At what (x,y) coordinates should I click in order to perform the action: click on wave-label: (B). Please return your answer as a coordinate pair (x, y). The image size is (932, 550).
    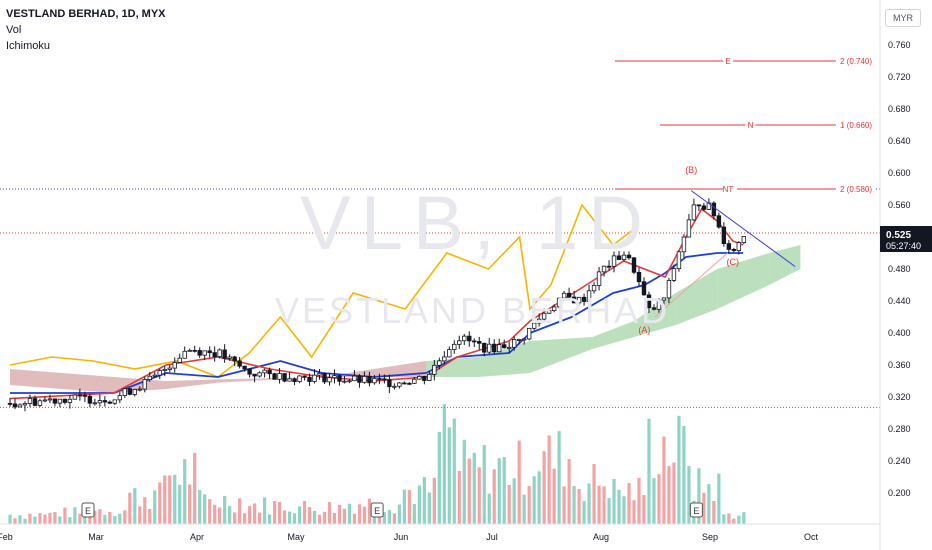
    Looking at the image, I should click on (691, 170).